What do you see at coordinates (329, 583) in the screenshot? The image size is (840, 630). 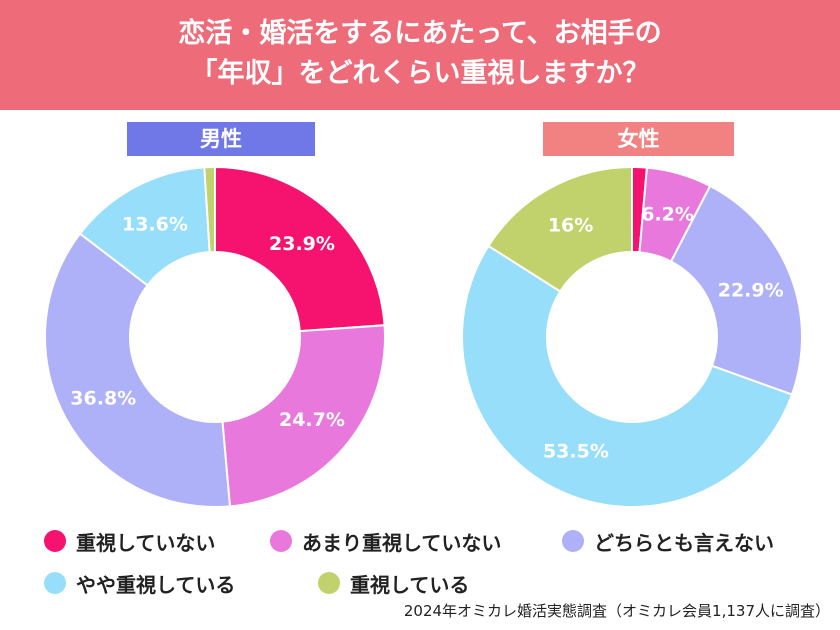 I see `legend-dot-important` at bounding box center [329, 583].